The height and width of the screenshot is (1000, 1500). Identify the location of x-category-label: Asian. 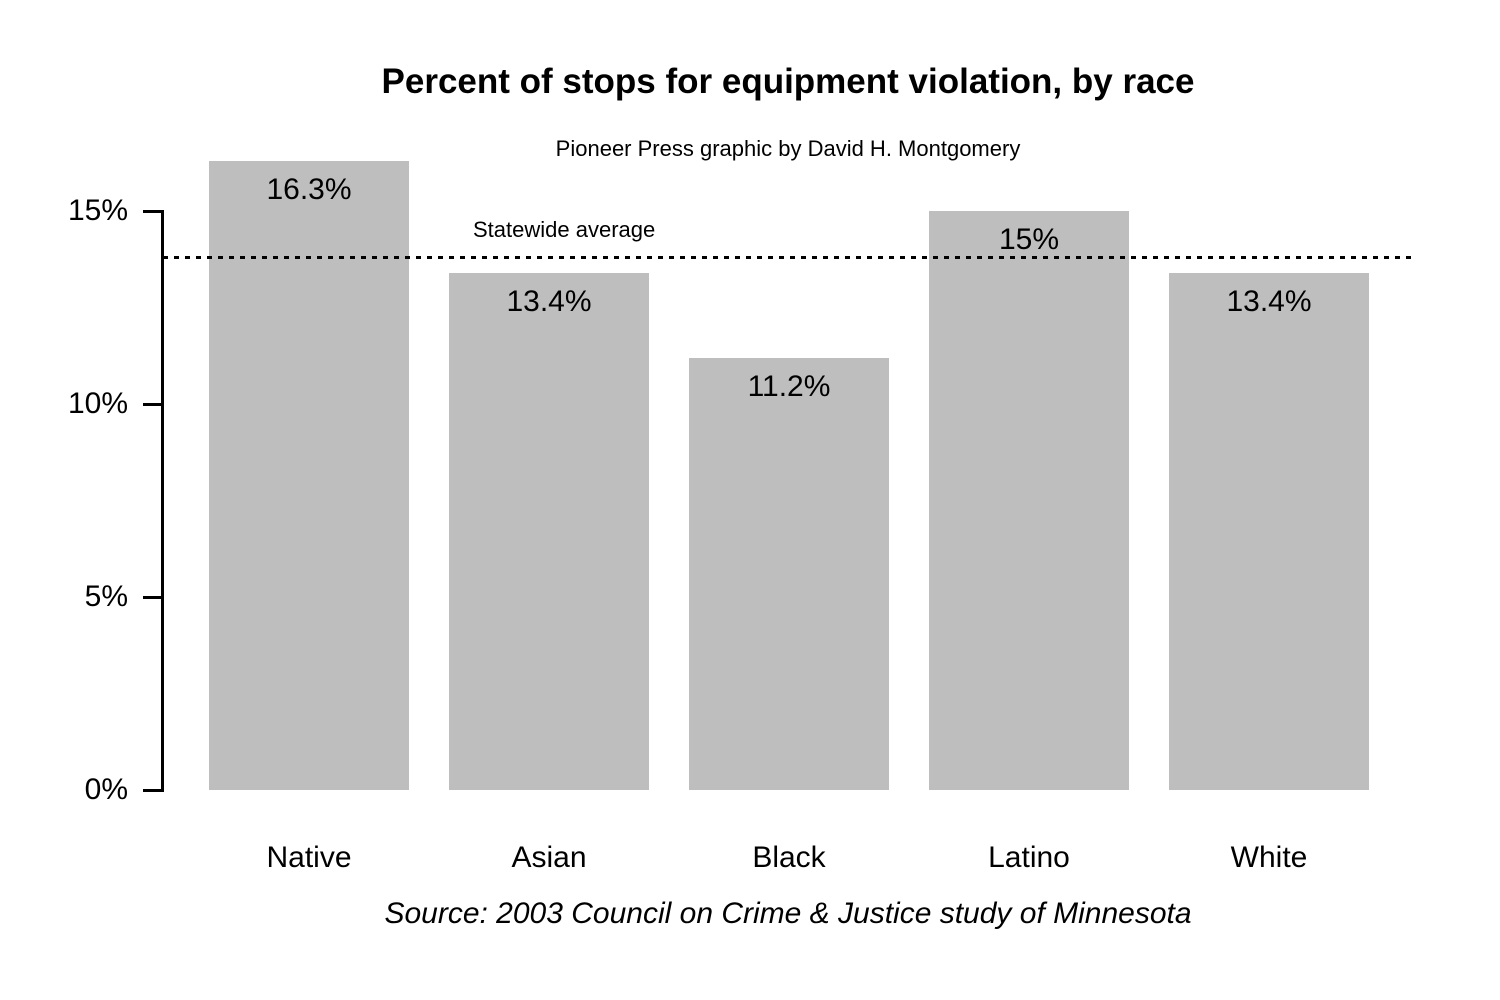
(549, 857).